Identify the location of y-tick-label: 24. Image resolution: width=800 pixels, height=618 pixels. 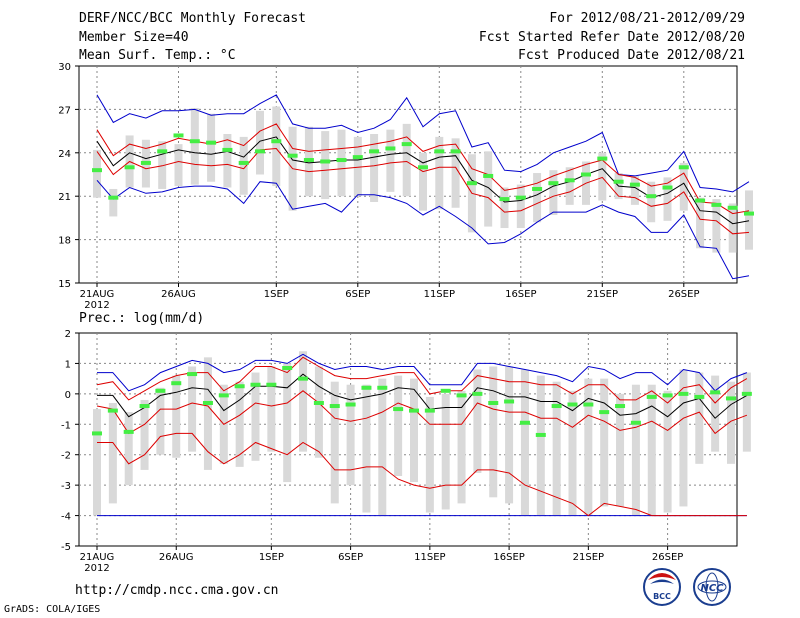
(64, 154).